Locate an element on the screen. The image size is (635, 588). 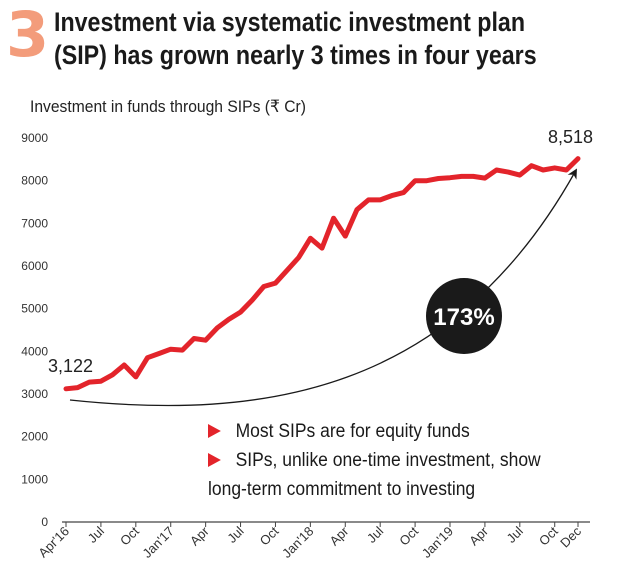
x-tick-label: Jan'19 is located at coordinates (437, 542).